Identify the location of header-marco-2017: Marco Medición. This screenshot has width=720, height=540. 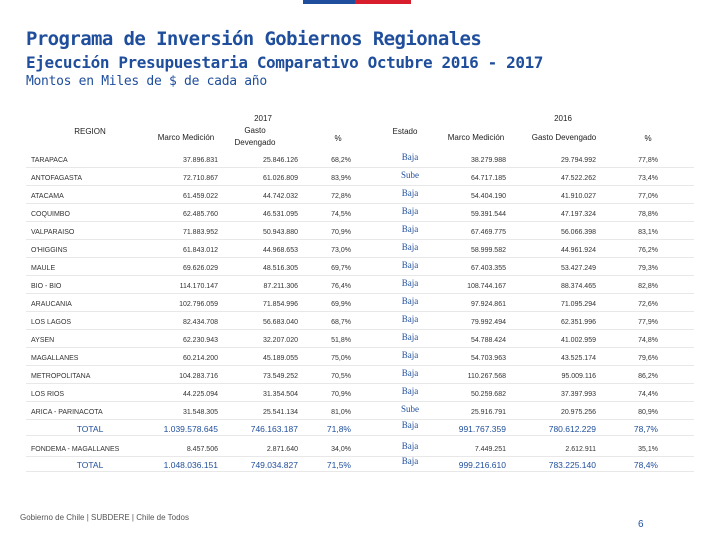
(186, 137).